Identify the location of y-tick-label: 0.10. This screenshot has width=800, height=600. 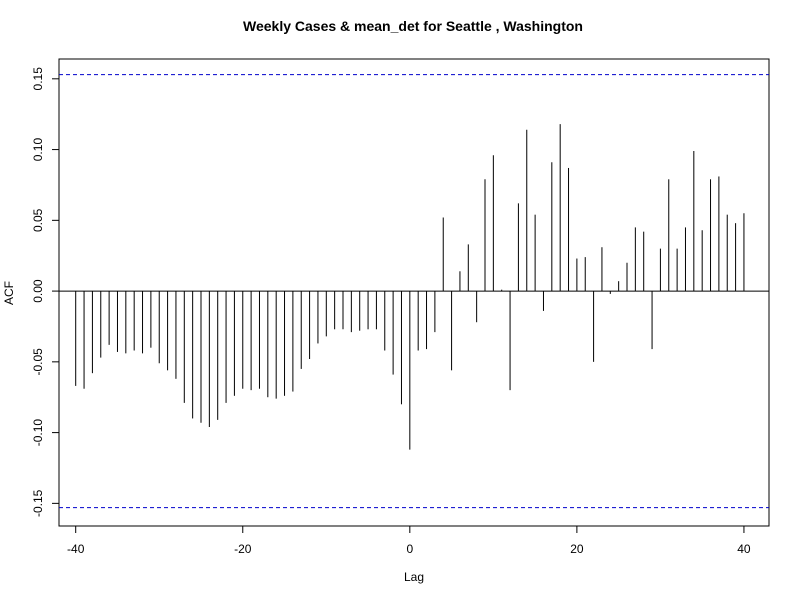
(38, 150).